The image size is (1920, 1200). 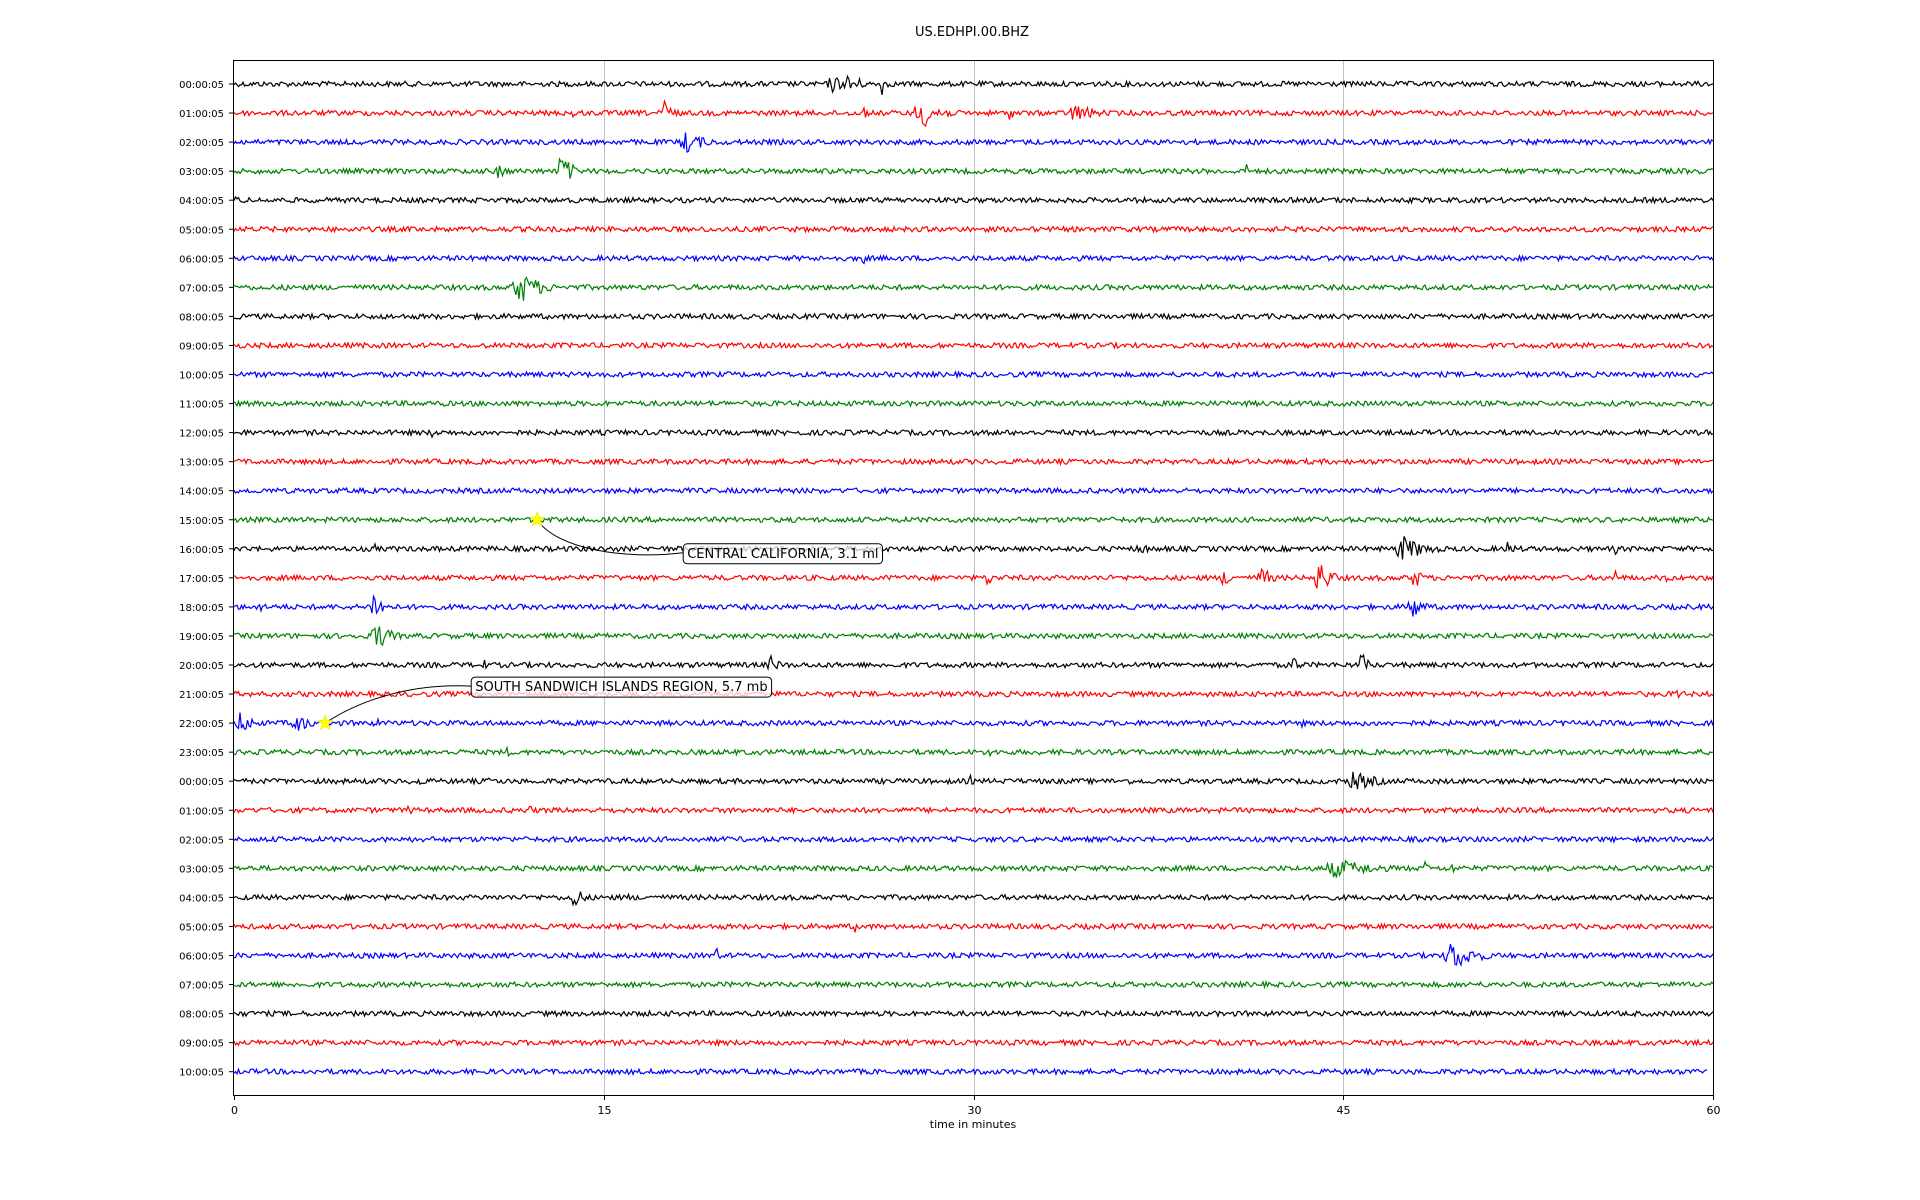 What do you see at coordinates (201, 201) in the screenshot?
I see `row-label-4: 04:00:05` at bounding box center [201, 201].